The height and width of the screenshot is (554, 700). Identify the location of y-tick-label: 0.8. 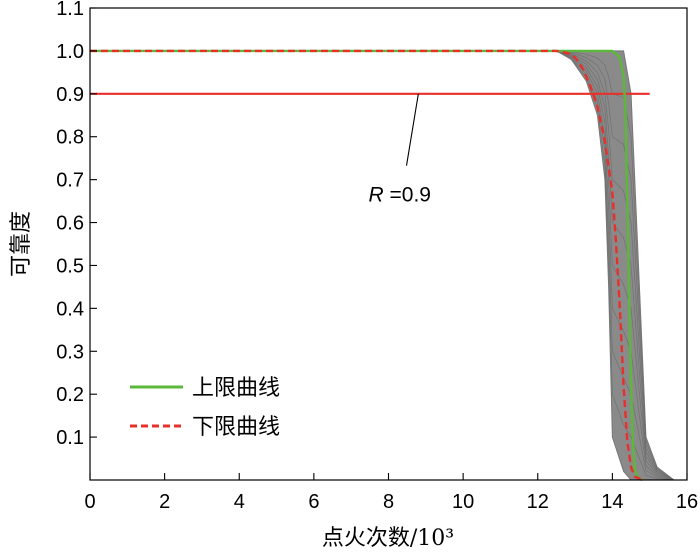
(70, 138).